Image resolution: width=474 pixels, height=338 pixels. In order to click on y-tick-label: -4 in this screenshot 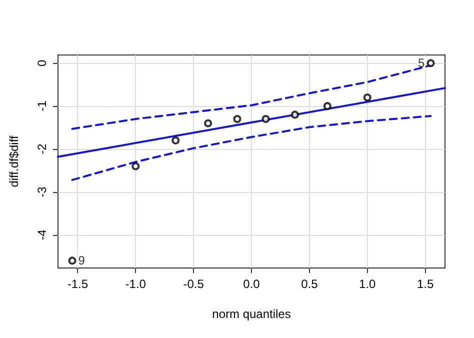, I will do `click(42, 234)`.